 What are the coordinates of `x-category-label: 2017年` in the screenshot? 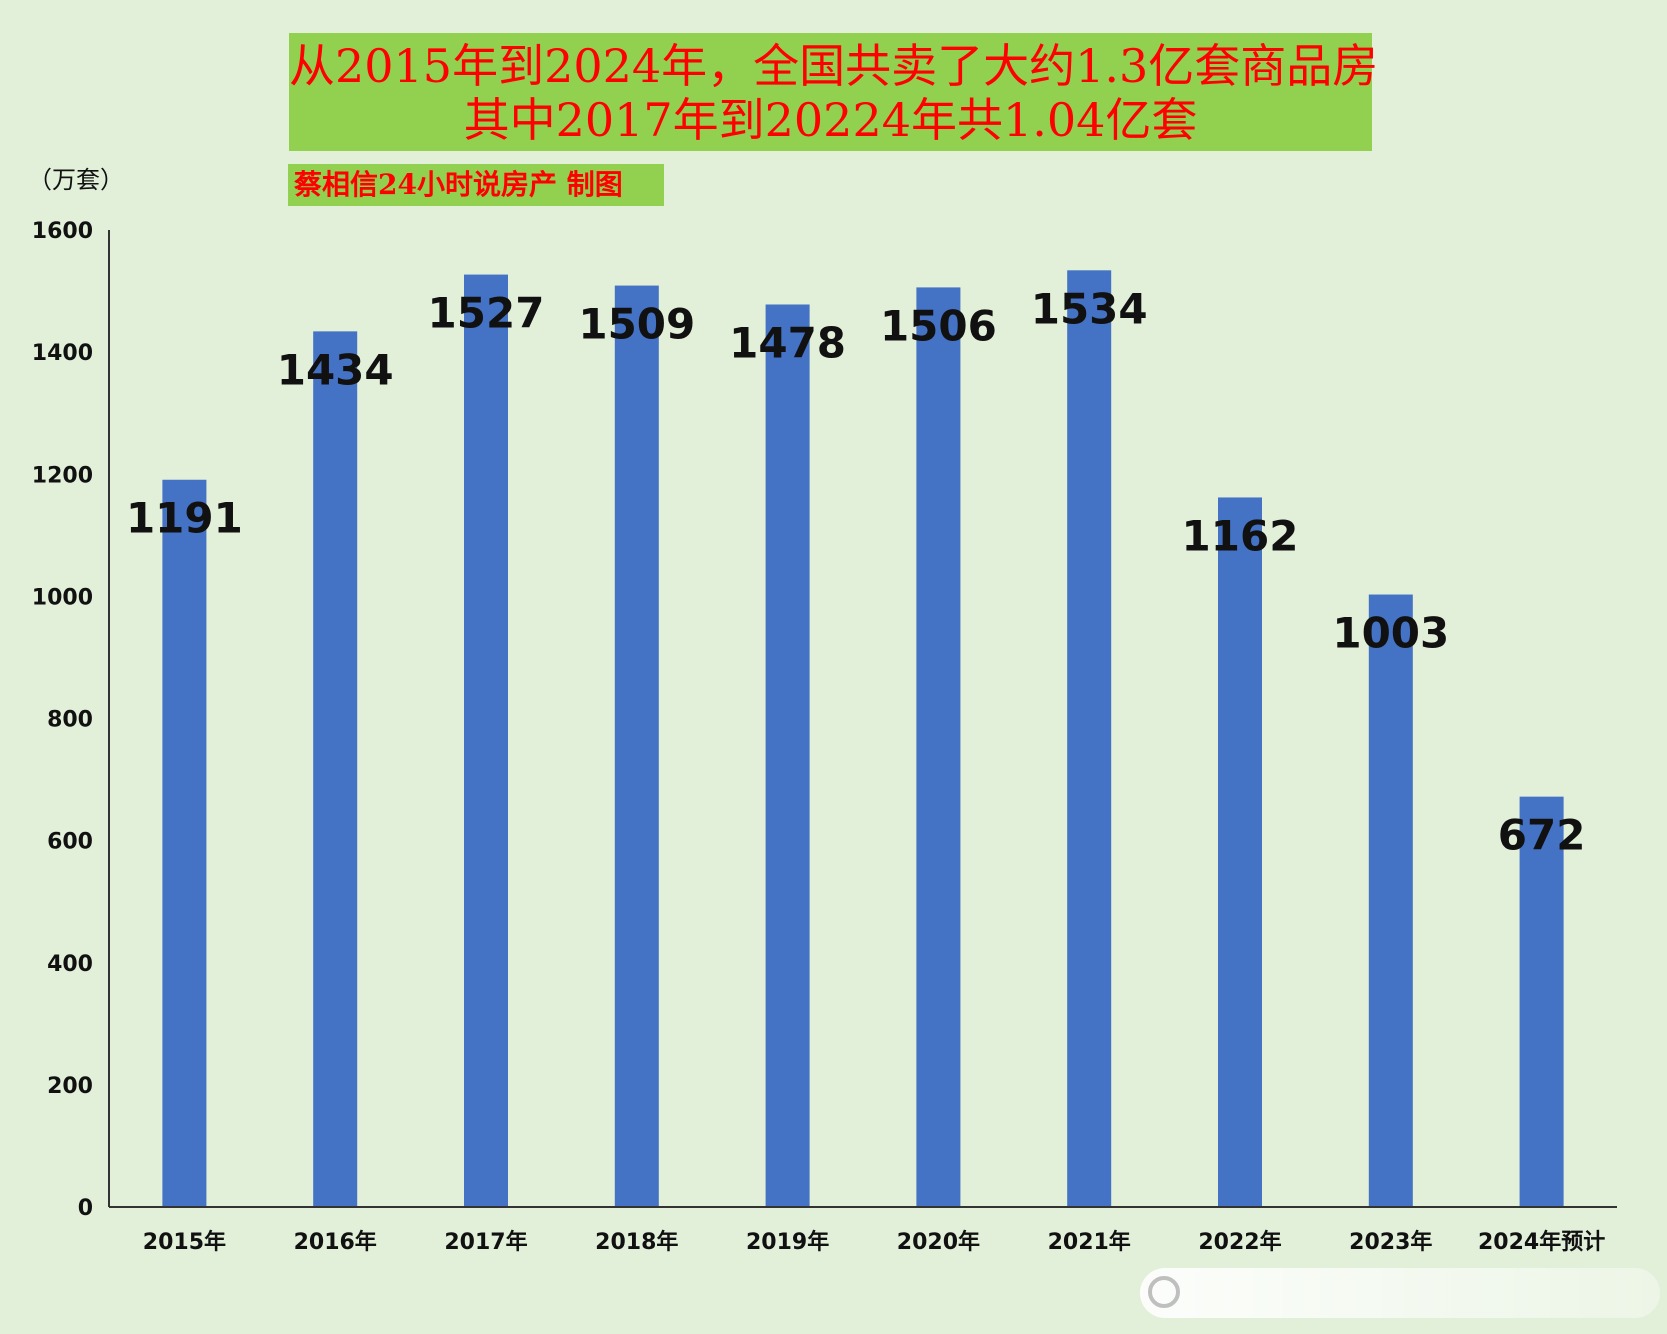 It's located at (485, 1242).